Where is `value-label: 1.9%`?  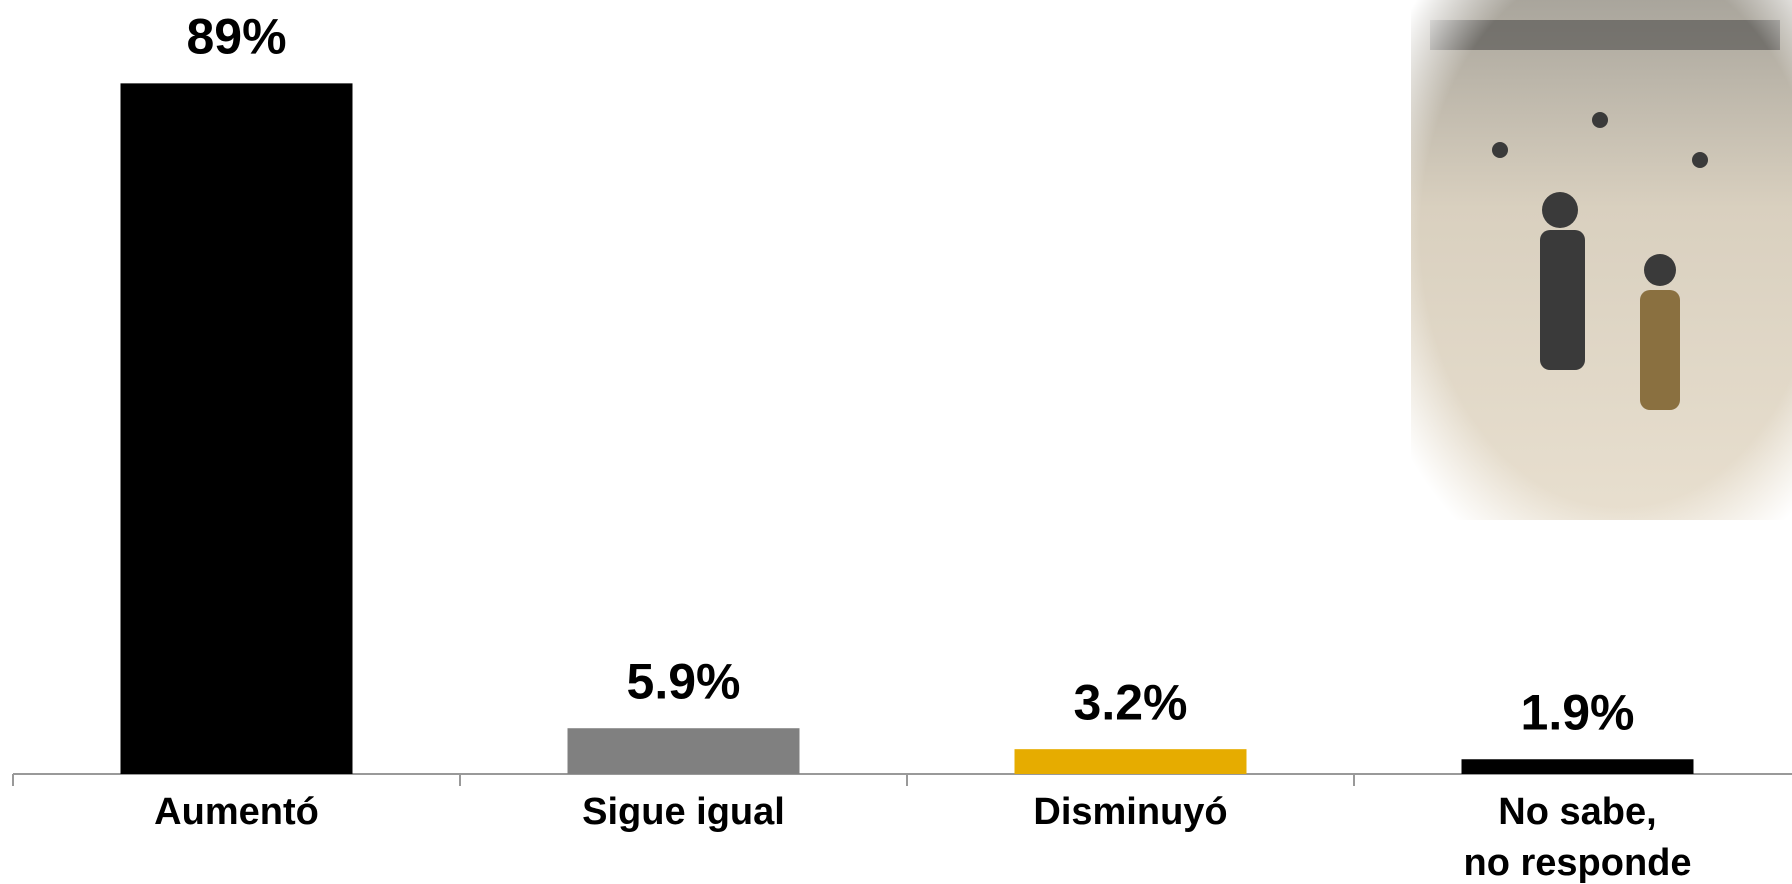 value-label: 1.9% is located at coordinates (1578, 712).